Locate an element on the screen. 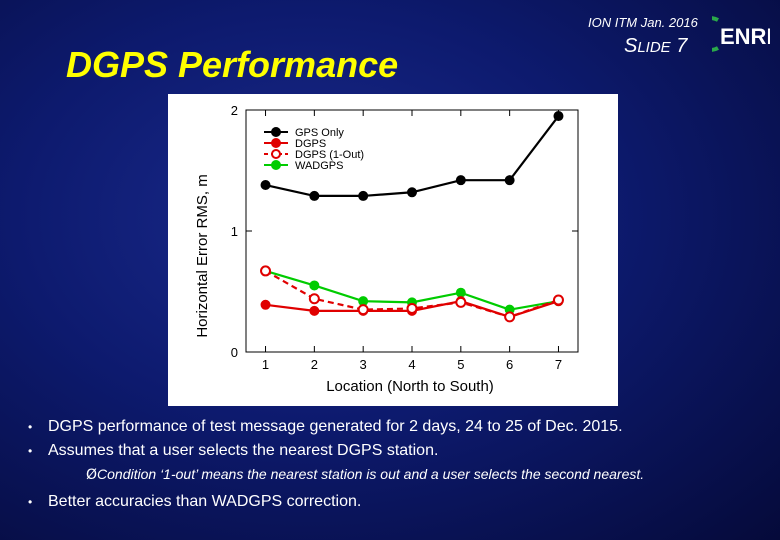 The image size is (780, 540). legend-label: GPS Only is located at coordinates (319, 133).